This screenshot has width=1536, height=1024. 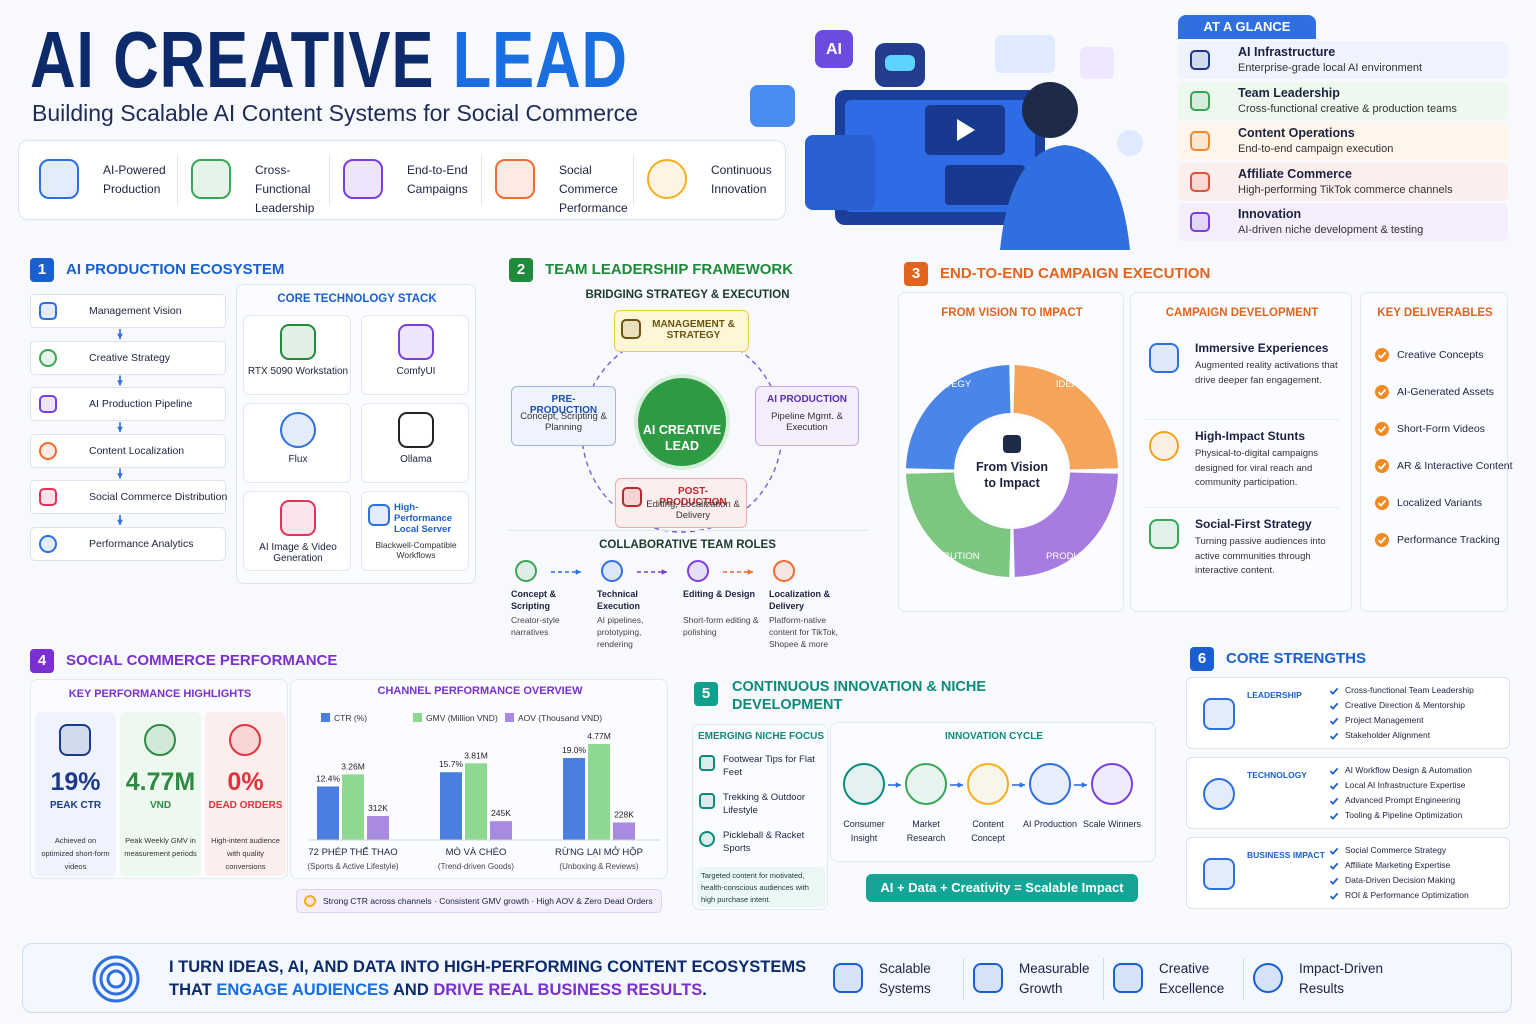 What do you see at coordinates (134, 179) in the screenshot?
I see `pillar-label: AI-Powered Production` at bounding box center [134, 179].